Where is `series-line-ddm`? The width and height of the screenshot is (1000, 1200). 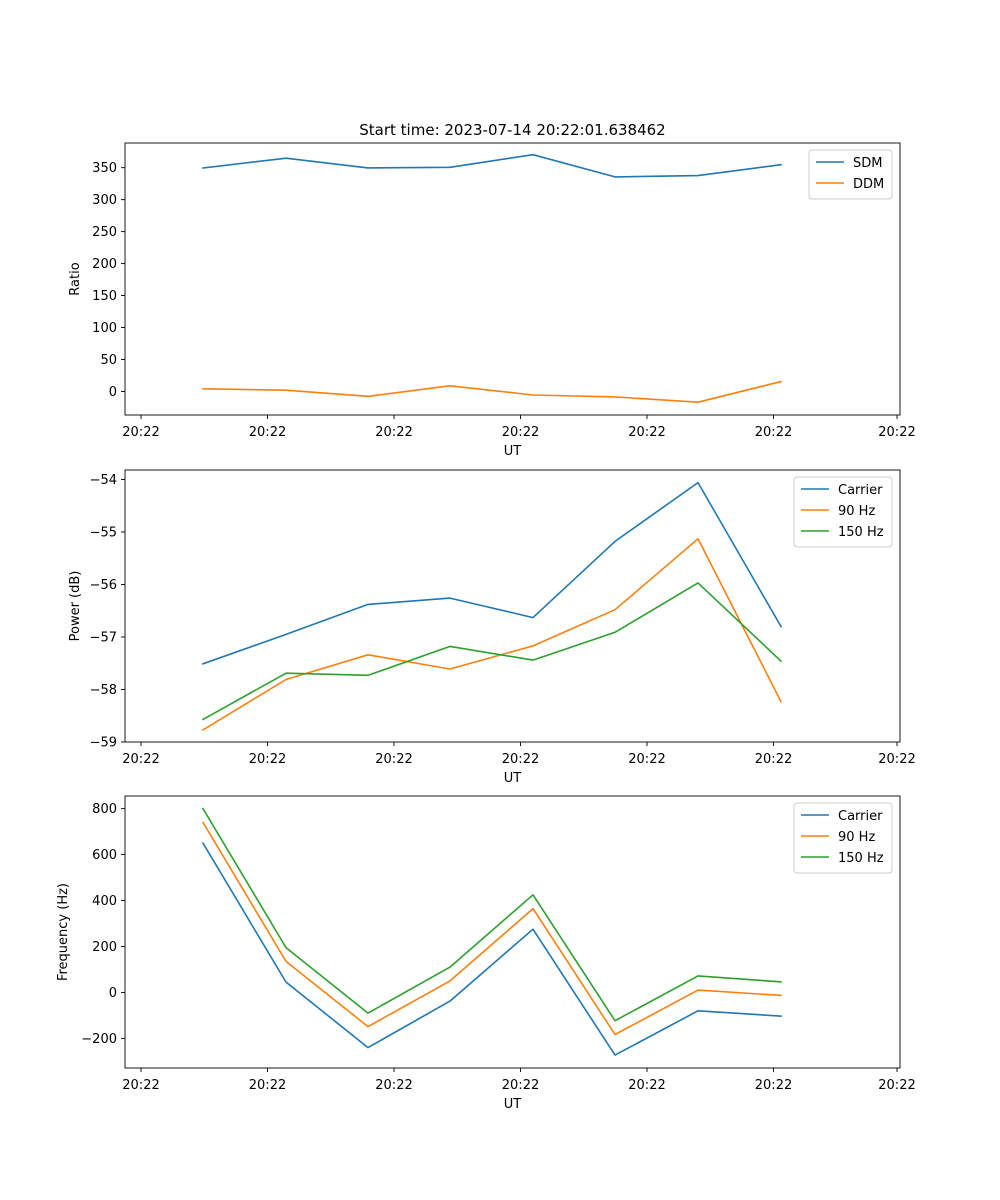 series-line-ddm is located at coordinates (492, 392).